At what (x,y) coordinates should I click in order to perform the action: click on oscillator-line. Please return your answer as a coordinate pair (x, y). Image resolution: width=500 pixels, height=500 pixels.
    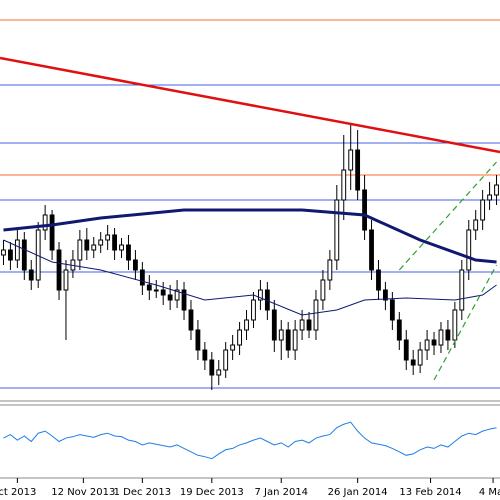
    Looking at the image, I should click on (250, 440).